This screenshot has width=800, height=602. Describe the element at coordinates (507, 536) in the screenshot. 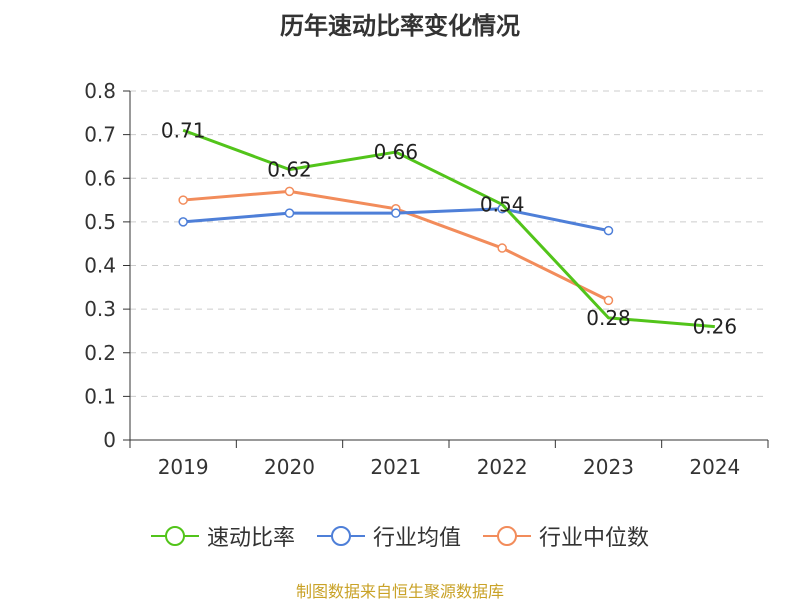

I see `legend-marker-industry-median` at that location.